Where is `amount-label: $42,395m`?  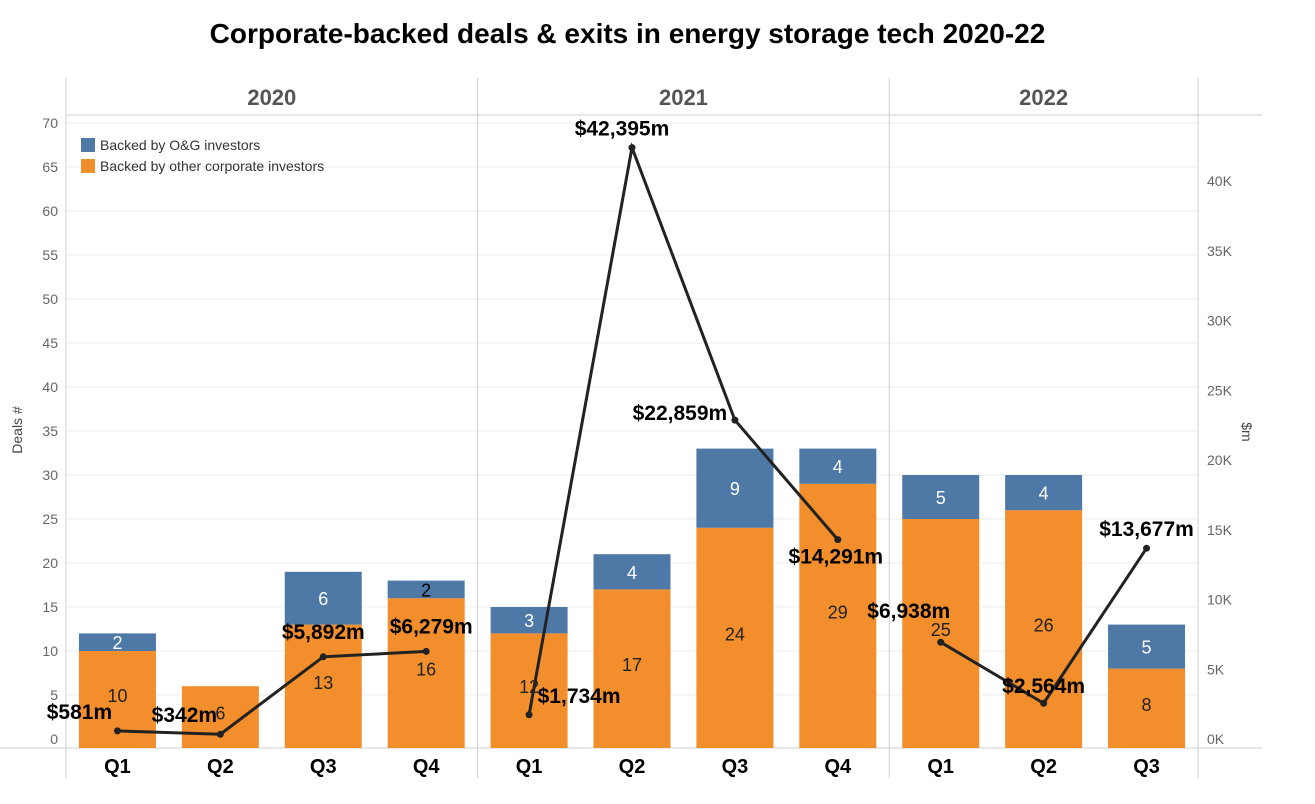 amount-label: $42,395m is located at coordinates (622, 129).